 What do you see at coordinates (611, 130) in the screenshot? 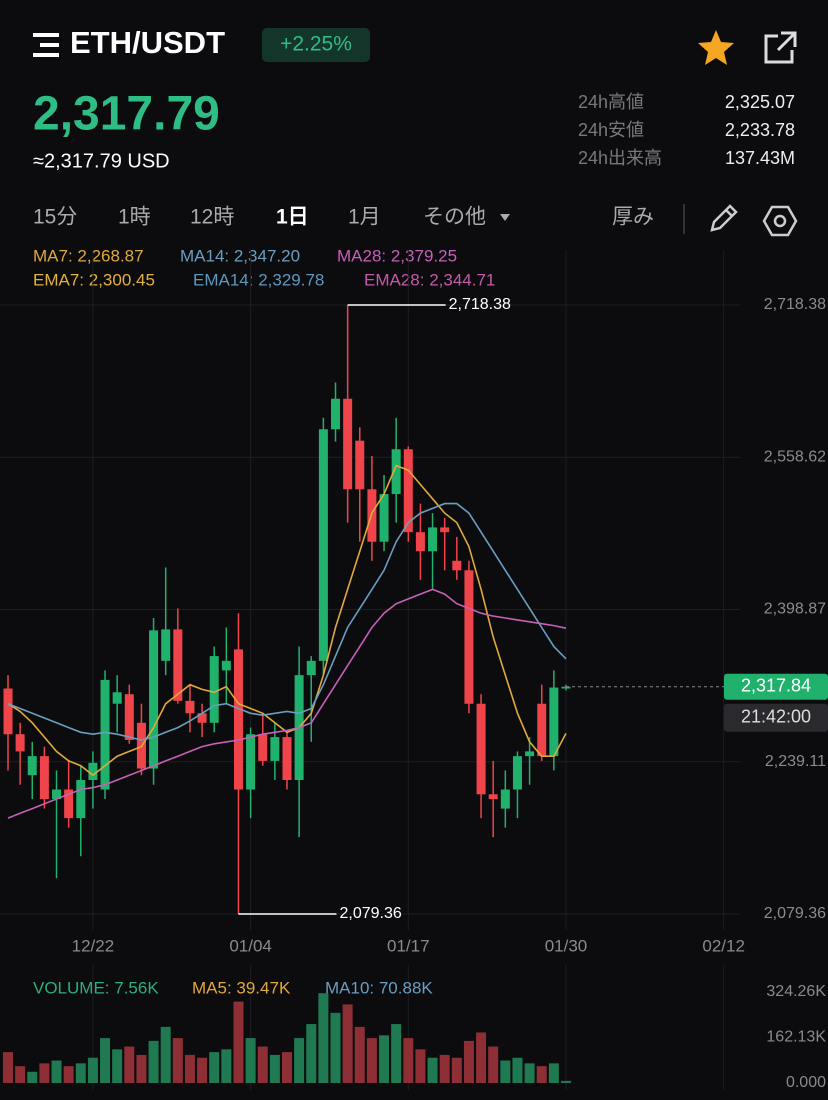
I see `stat-label: 24h安値` at bounding box center [611, 130].